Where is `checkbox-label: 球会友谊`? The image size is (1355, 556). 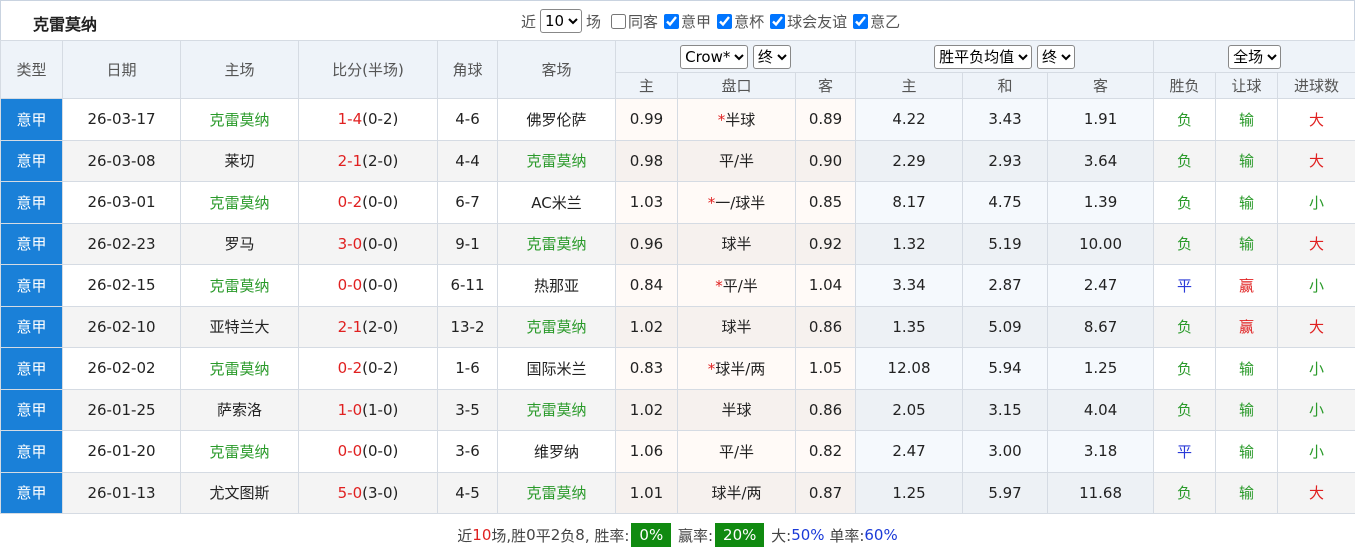 checkbox-label: 球会友谊 is located at coordinates (817, 21).